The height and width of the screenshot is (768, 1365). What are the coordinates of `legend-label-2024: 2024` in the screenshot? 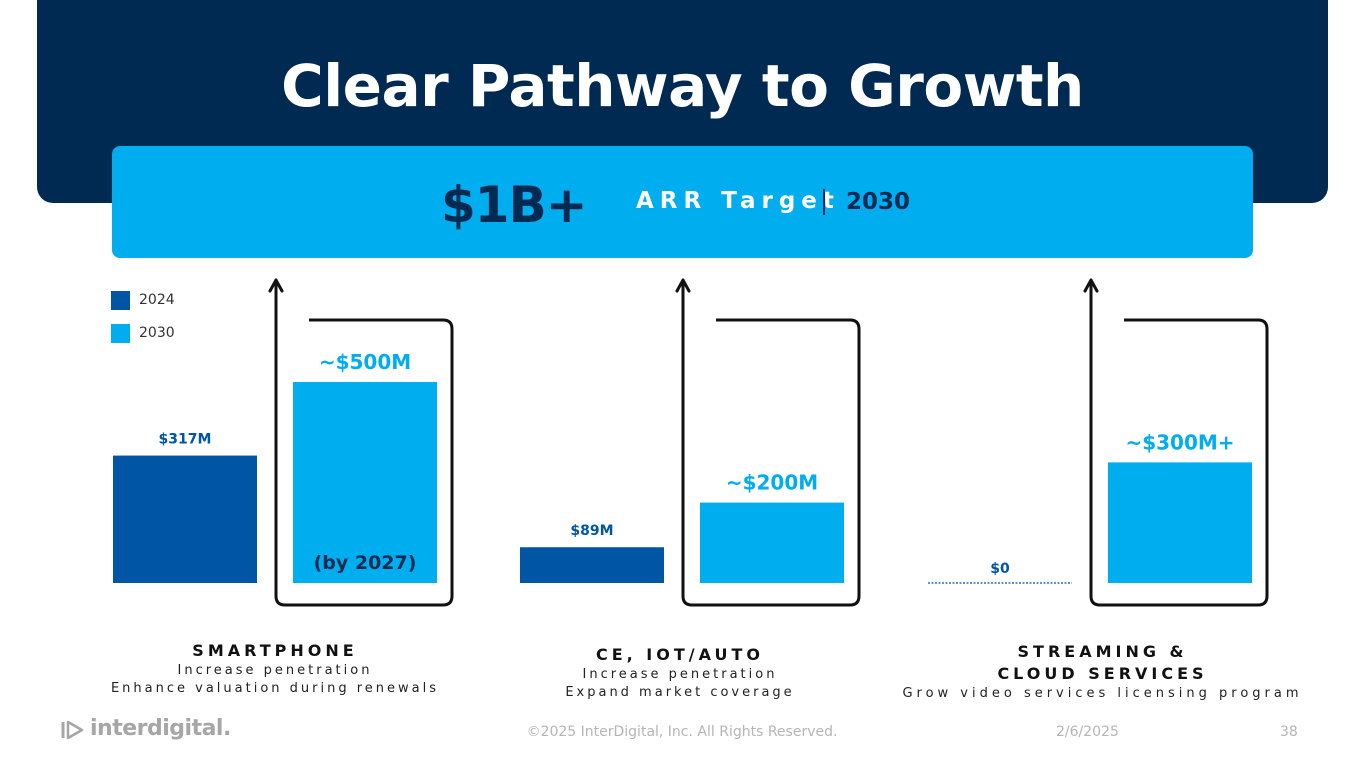 It's located at (157, 300).